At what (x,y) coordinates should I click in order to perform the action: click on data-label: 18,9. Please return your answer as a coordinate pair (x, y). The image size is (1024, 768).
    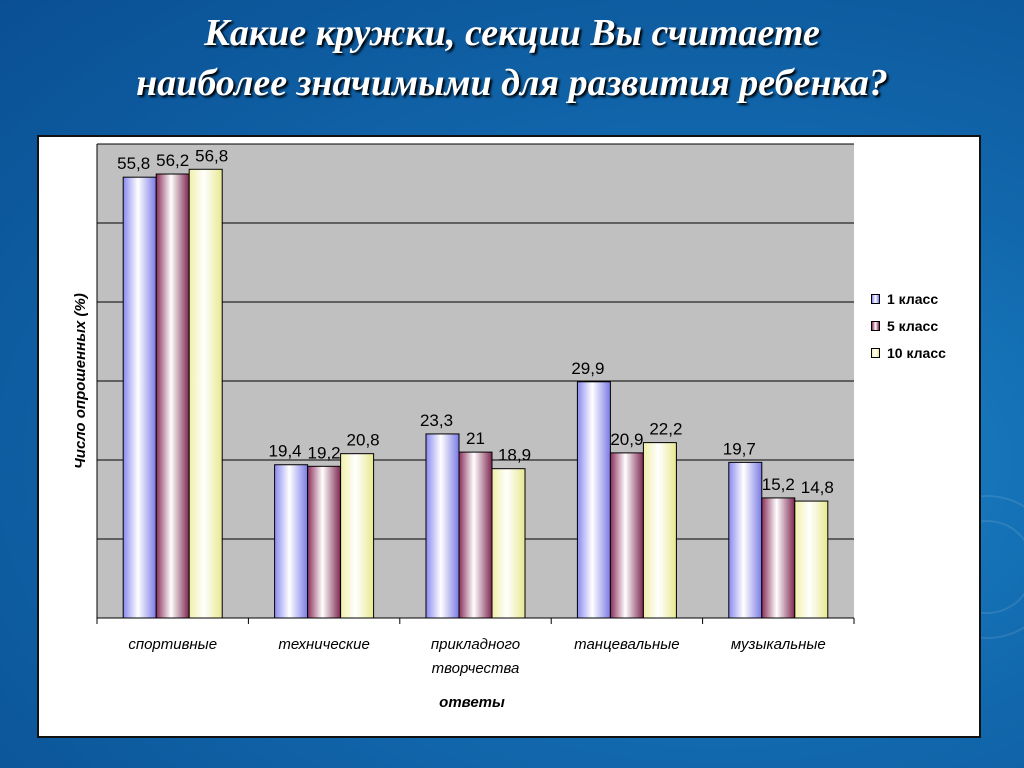
    Looking at the image, I should click on (514, 455).